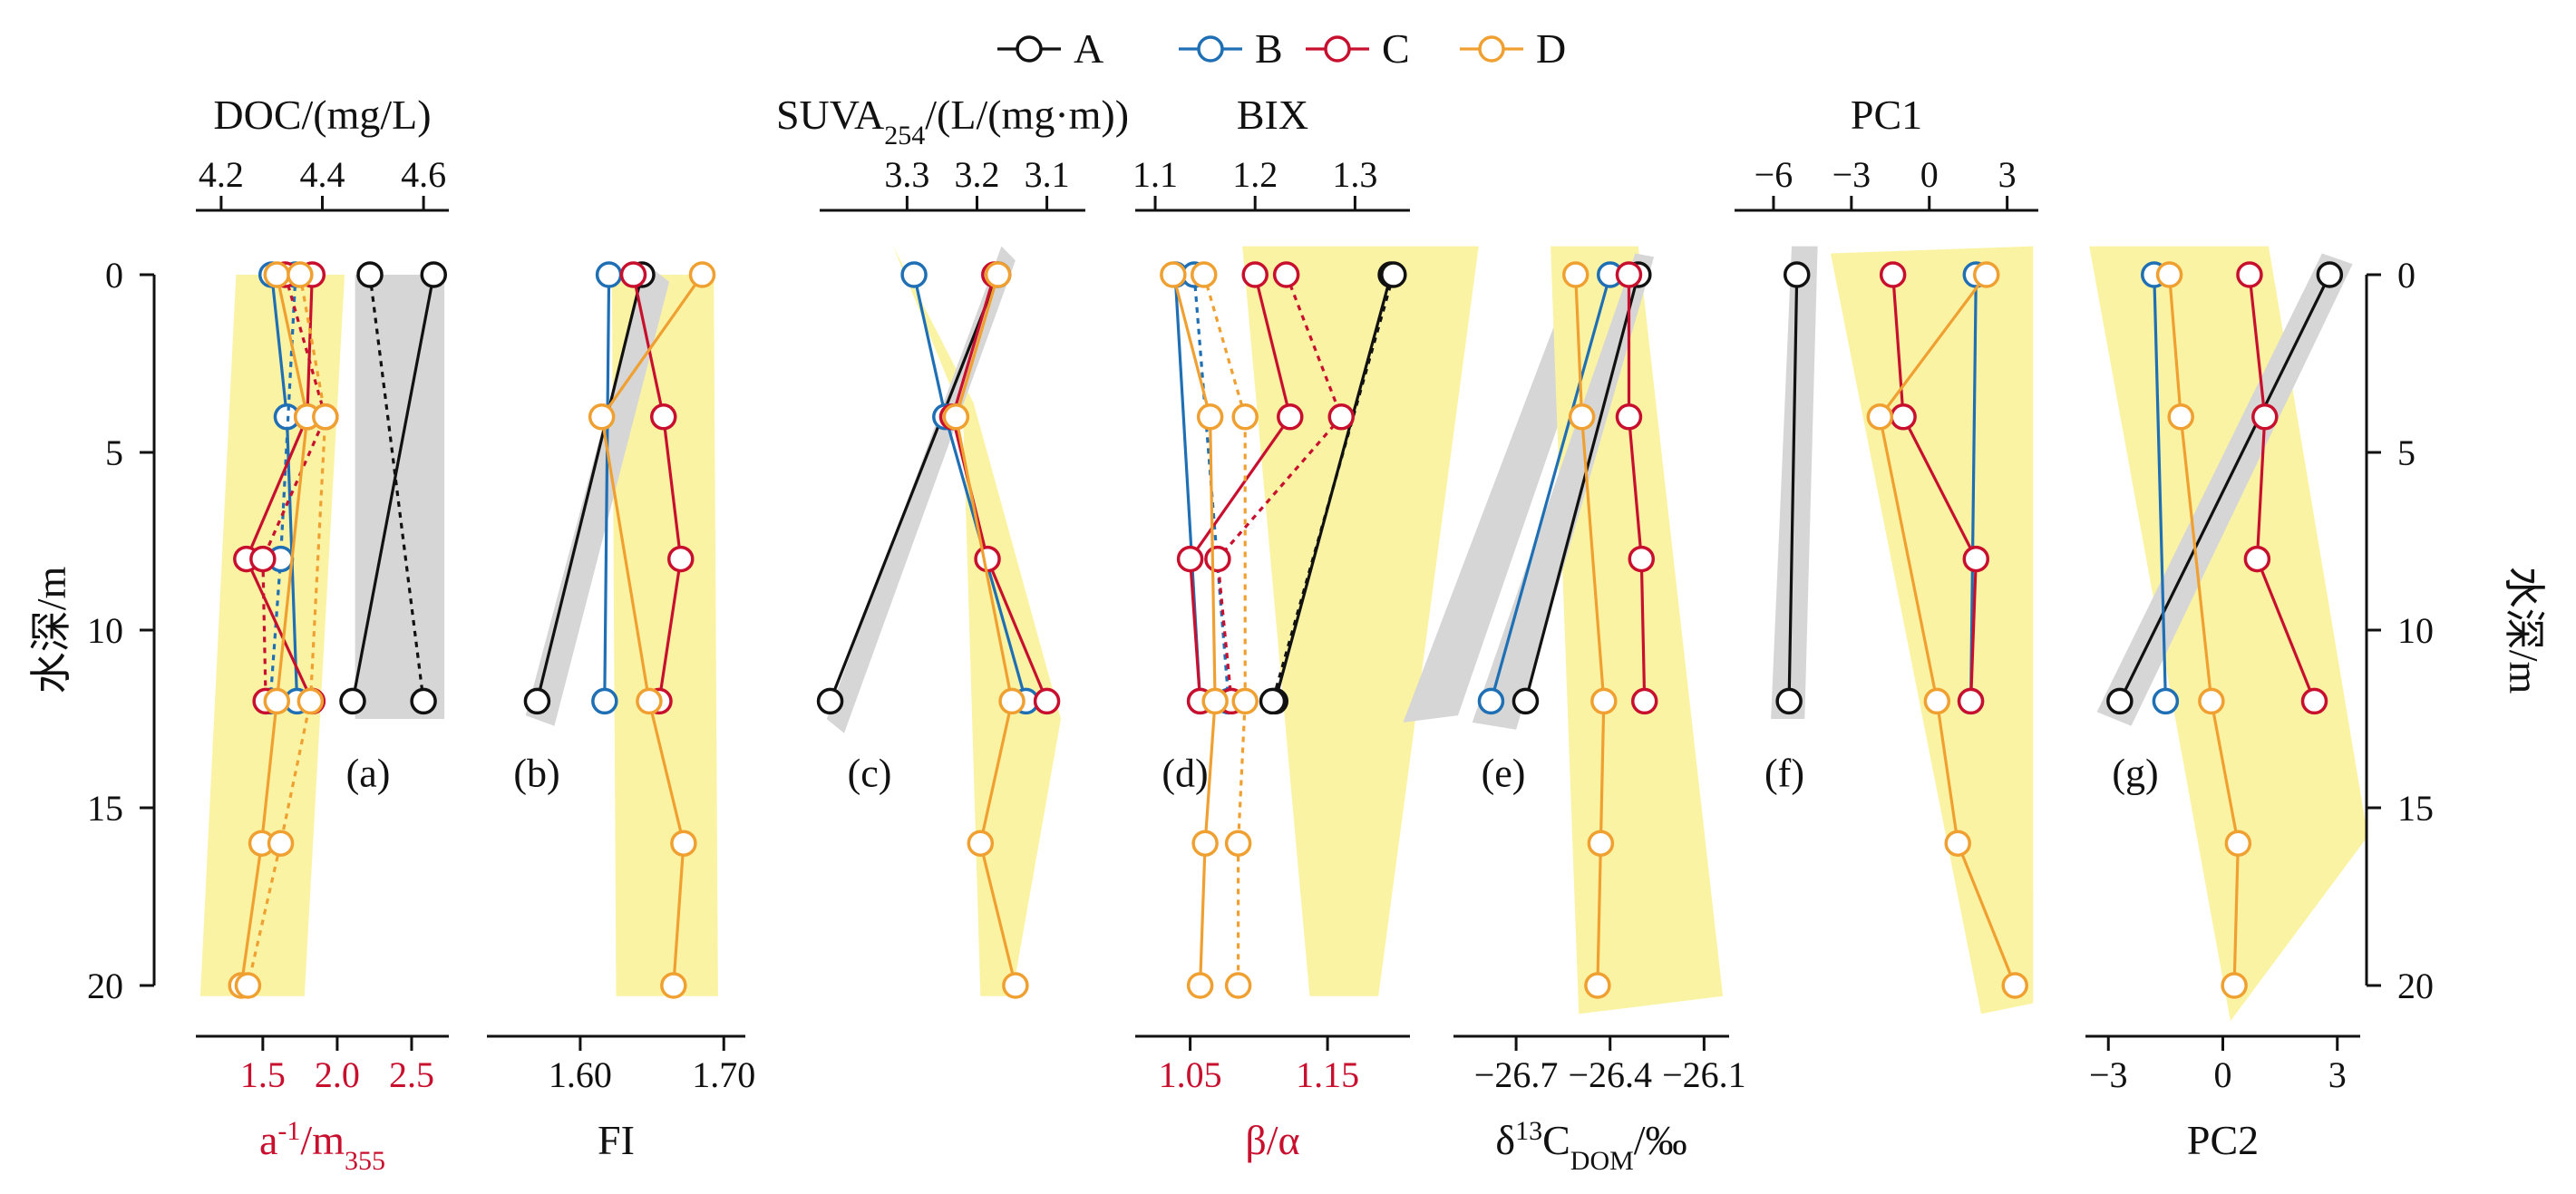  Describe the element at coordinates (914, 274) in the screenshot. I see `panel-2-series-B-point` at that location.